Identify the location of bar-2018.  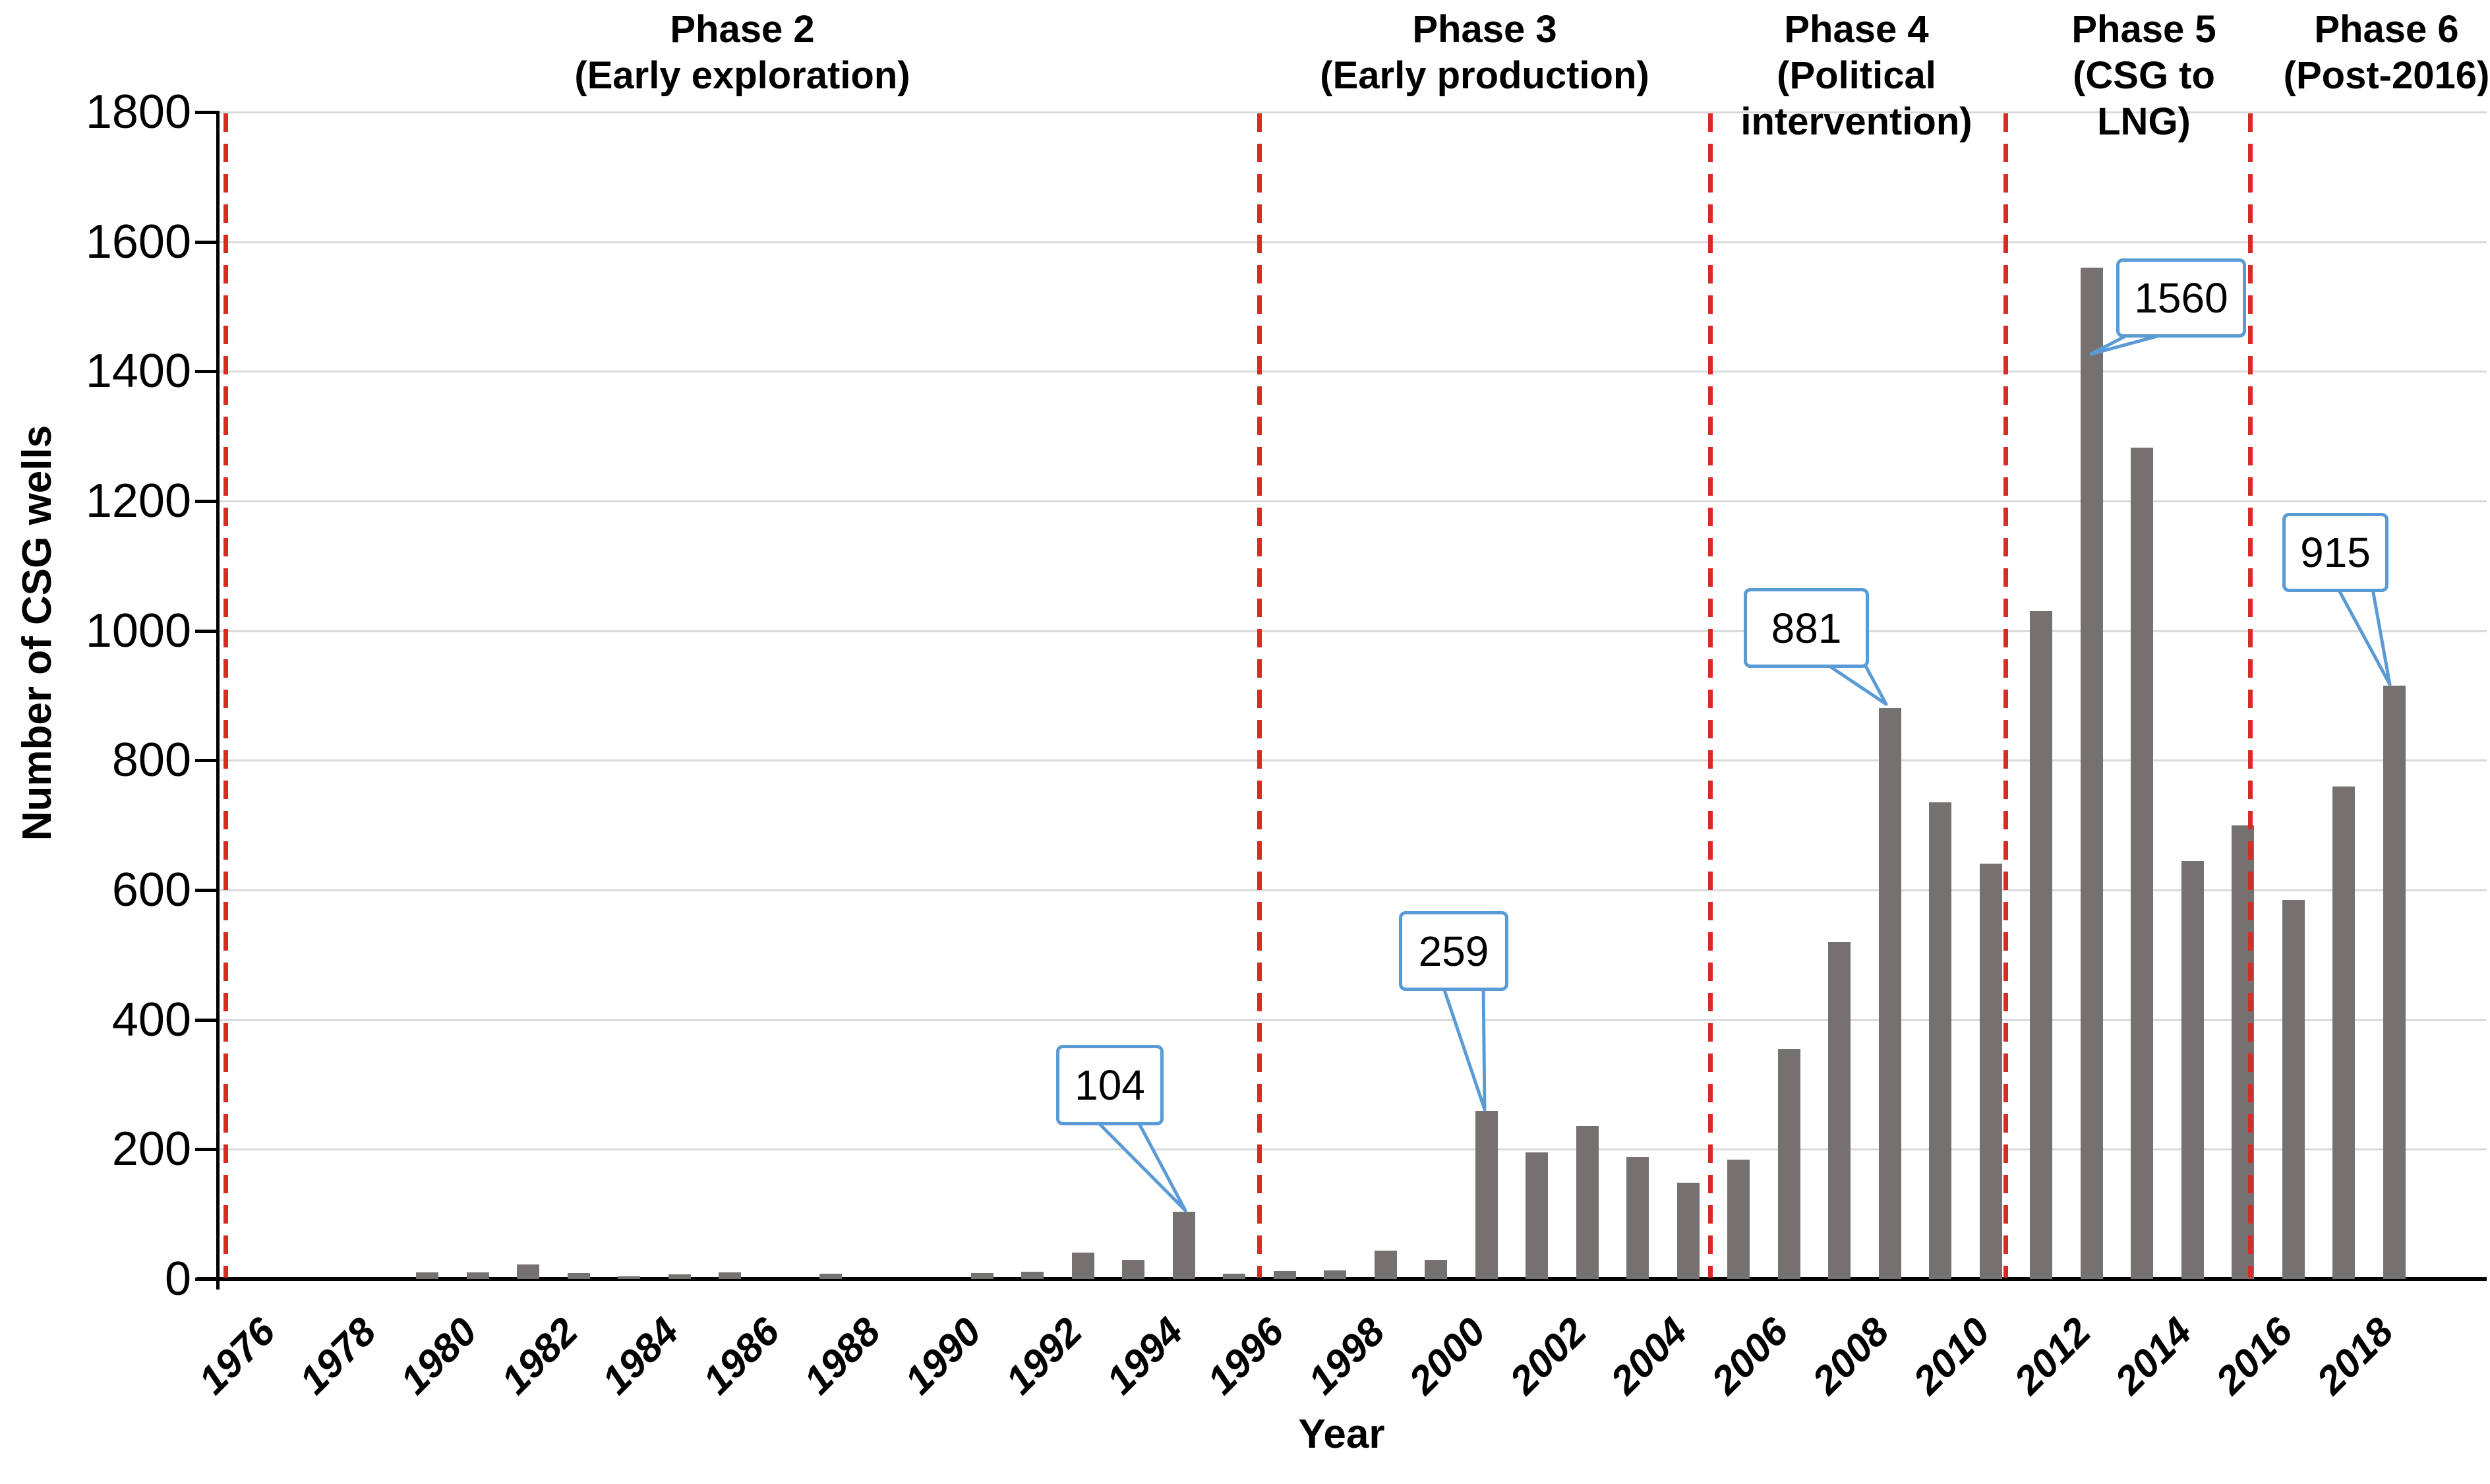
(2343, 1032).